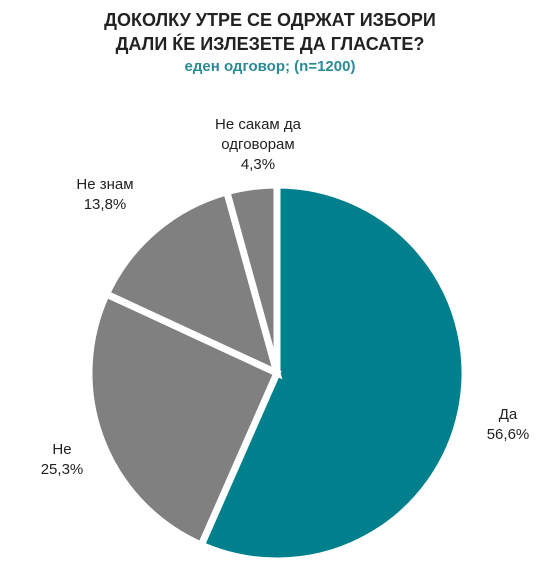 Image resolution: width=540 pixels, height=583 pixels. I want to click on chart-subtitle: еден одговор; (n=1200), so click(270, 66).